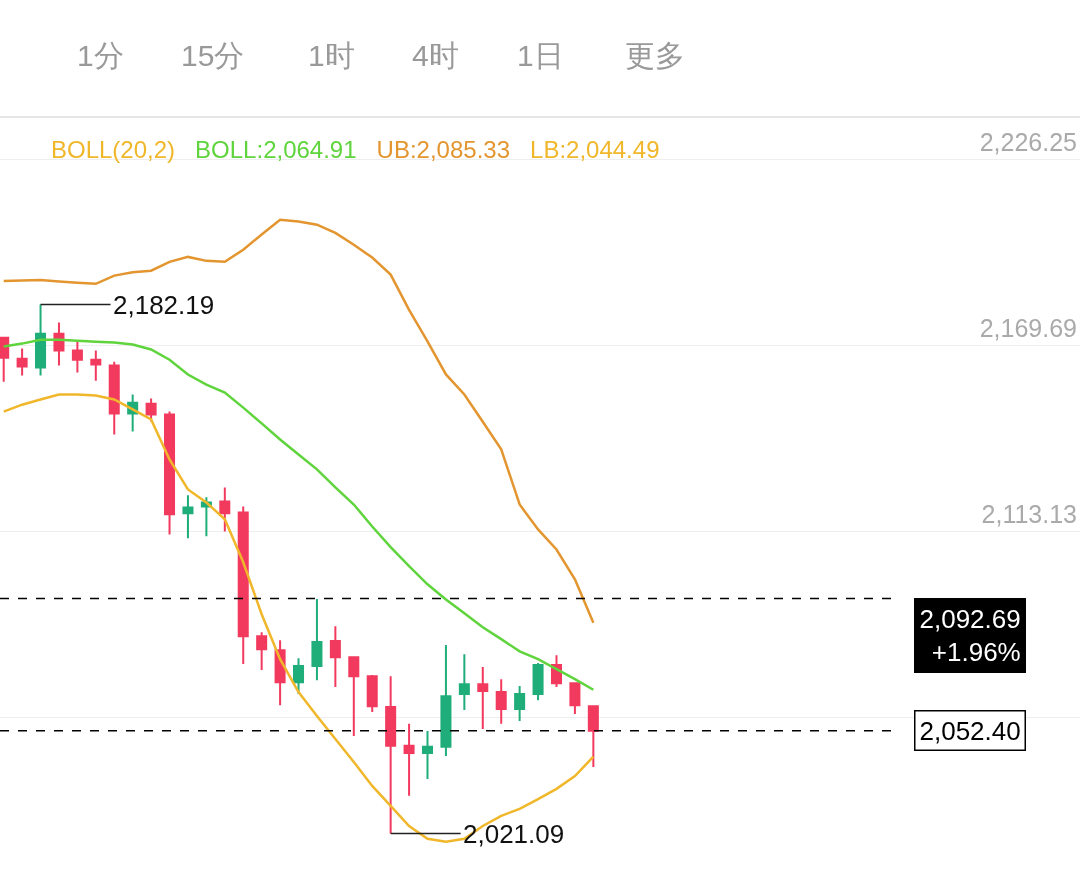 The image size is (1080, 874). Describe the element at coordinates (113, 149) in the screenshot. I see `legend-title: BOLL(20,2)` at that location.